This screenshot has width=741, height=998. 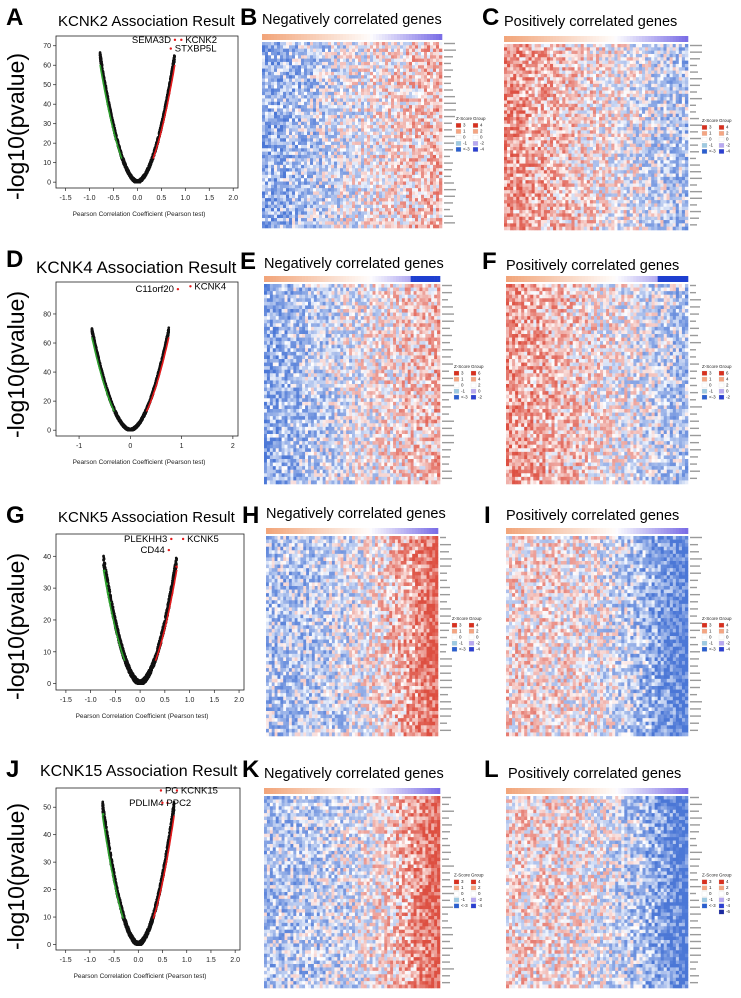 What do you see at coordinates (47, 163) in the screenshot?
I see `y-tick-label: 10` at bounding box center [47, 163].